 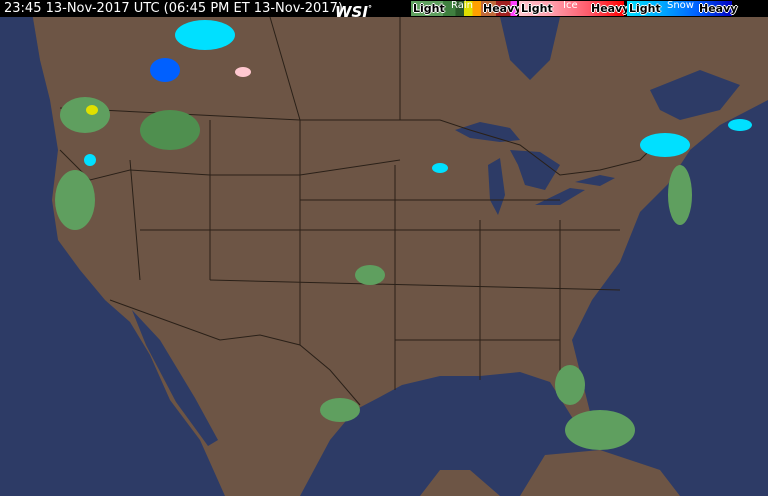 What do you see at coordinates (560, 196) in the screenshot?
I see `lake-erie` at bounding box center [560, 196].